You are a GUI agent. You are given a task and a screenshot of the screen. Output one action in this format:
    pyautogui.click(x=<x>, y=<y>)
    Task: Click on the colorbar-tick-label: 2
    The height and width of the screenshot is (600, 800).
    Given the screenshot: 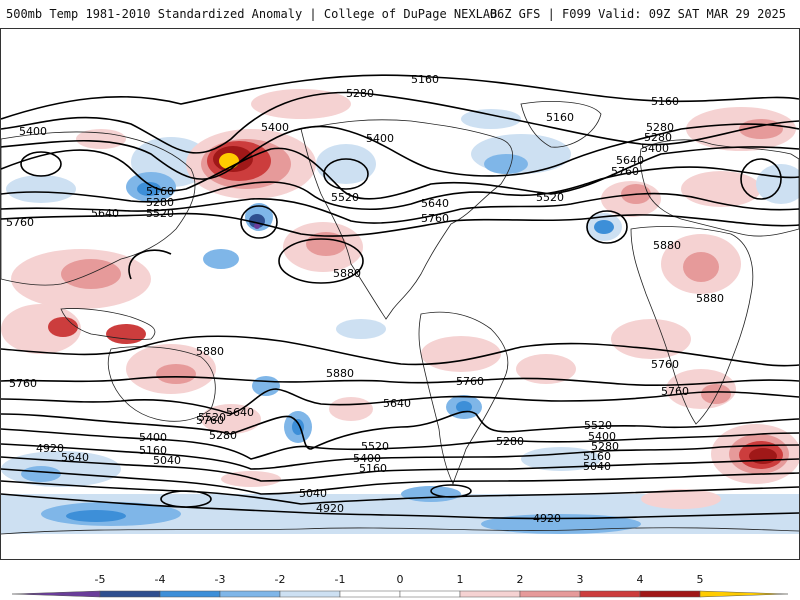 What is the action you would take?
    pyautogui.click(x=520, y=579)
    